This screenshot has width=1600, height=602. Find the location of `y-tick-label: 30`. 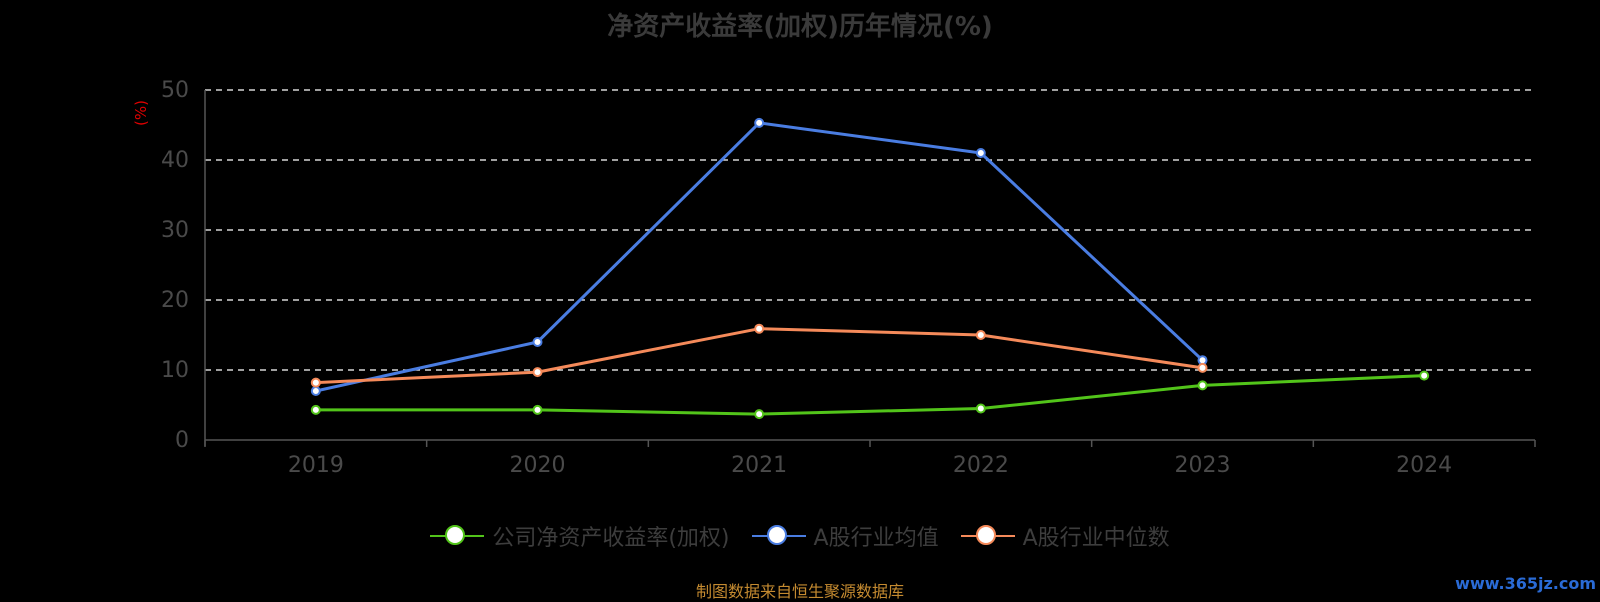

y-tick-label: 30 is located at coordinates (175, 230).